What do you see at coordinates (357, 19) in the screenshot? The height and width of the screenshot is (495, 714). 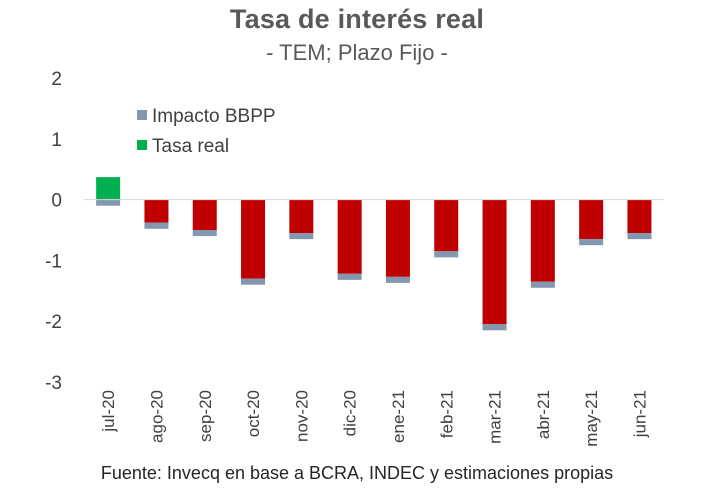 I see `chart-title: Tasa de interés real` at bounding box center [357, 19].